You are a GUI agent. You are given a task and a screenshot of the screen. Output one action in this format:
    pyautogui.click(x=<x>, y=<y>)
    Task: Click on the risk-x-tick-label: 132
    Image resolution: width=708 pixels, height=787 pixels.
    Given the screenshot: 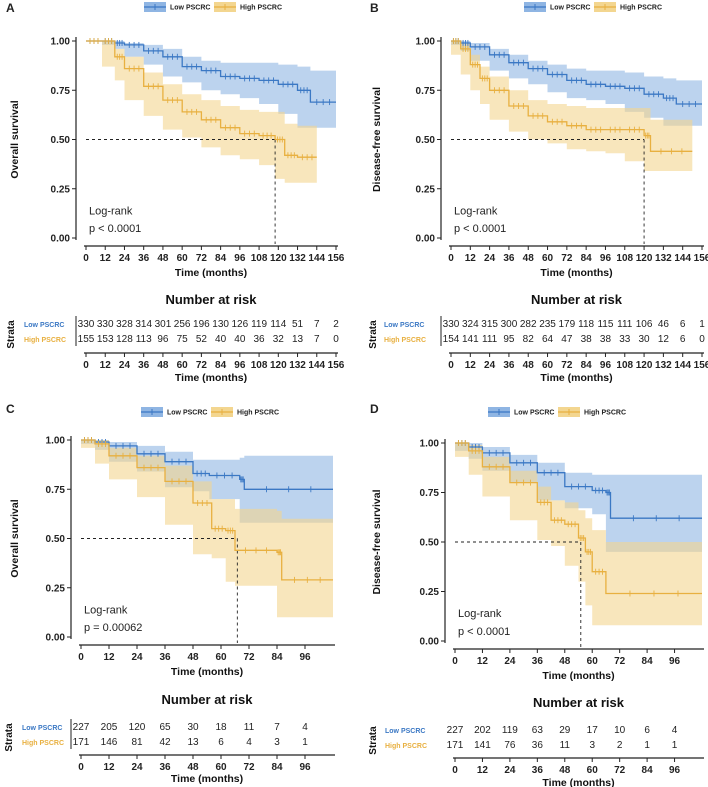 What is the action you would take?
    pyautogui.click(x=663, y=365)
    